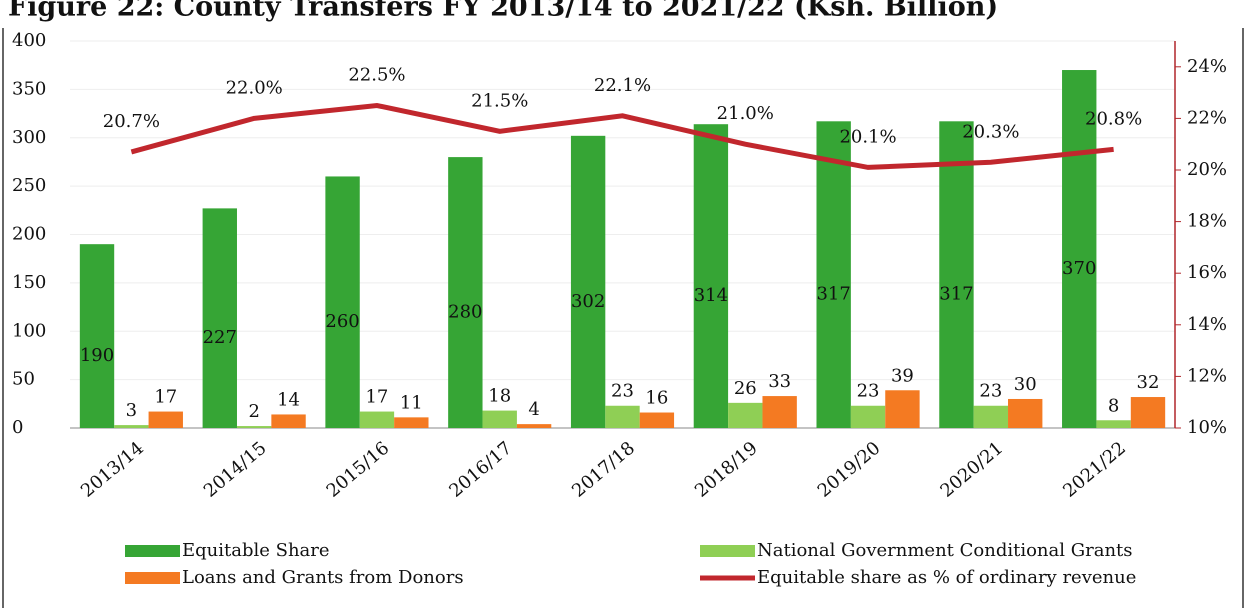 The width and height of the screenshot is (1247, 610). What do you see at coordinates (358, 470) in the screenshot?
I see `x-tick-label: 2015/16` at bounding box center [358, 470].